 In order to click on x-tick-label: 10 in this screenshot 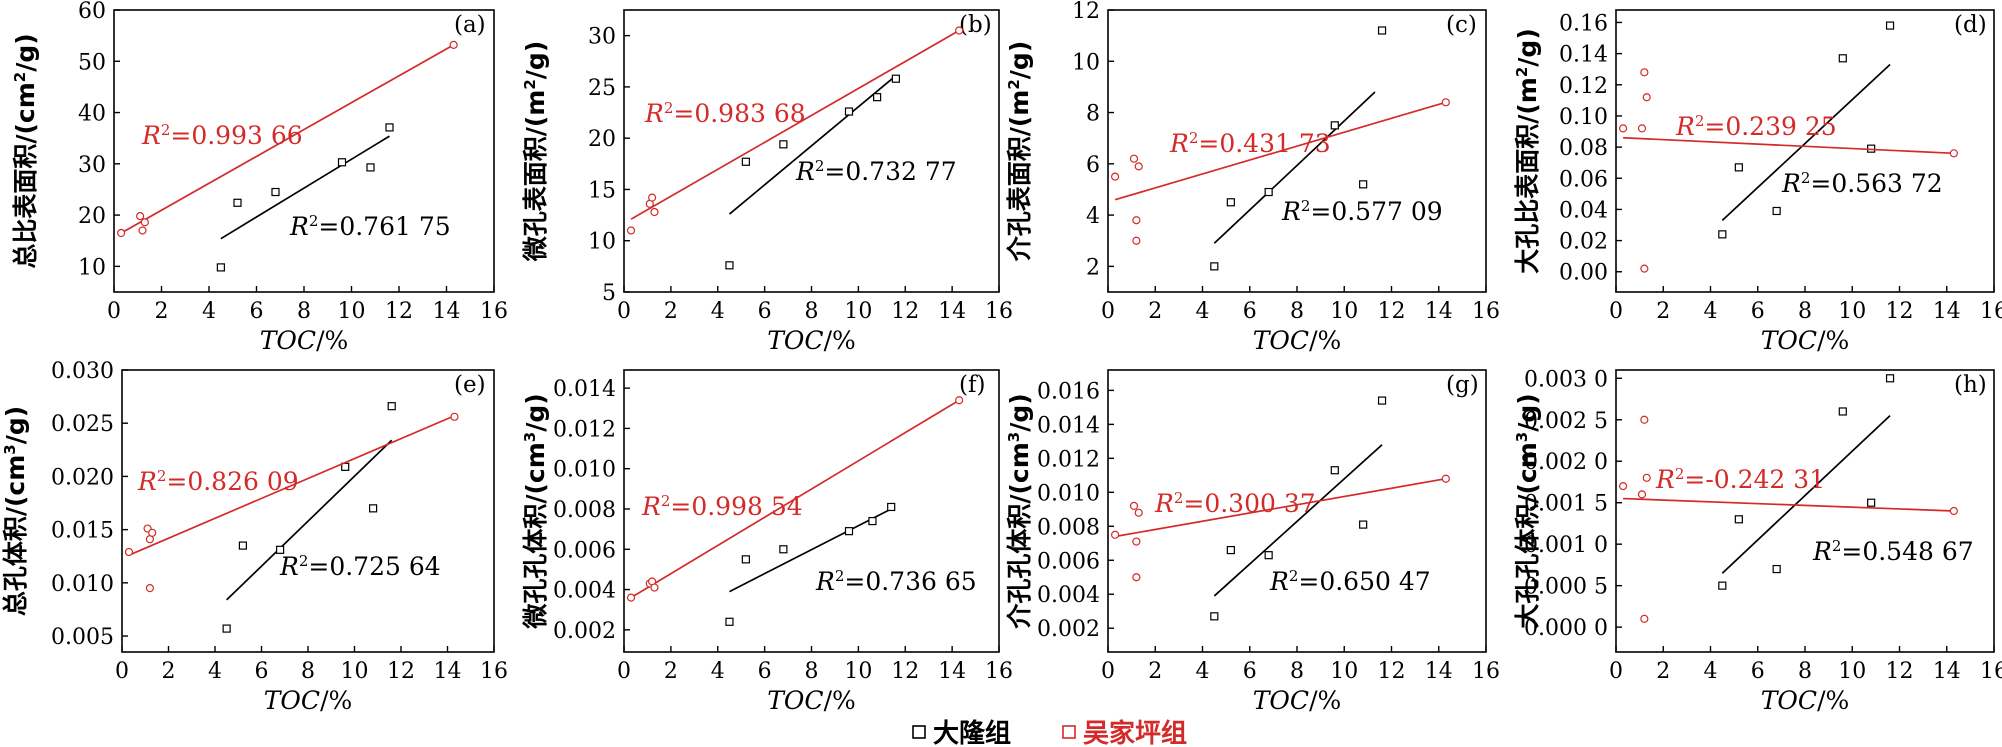, I will do `click(1852, 671)`.